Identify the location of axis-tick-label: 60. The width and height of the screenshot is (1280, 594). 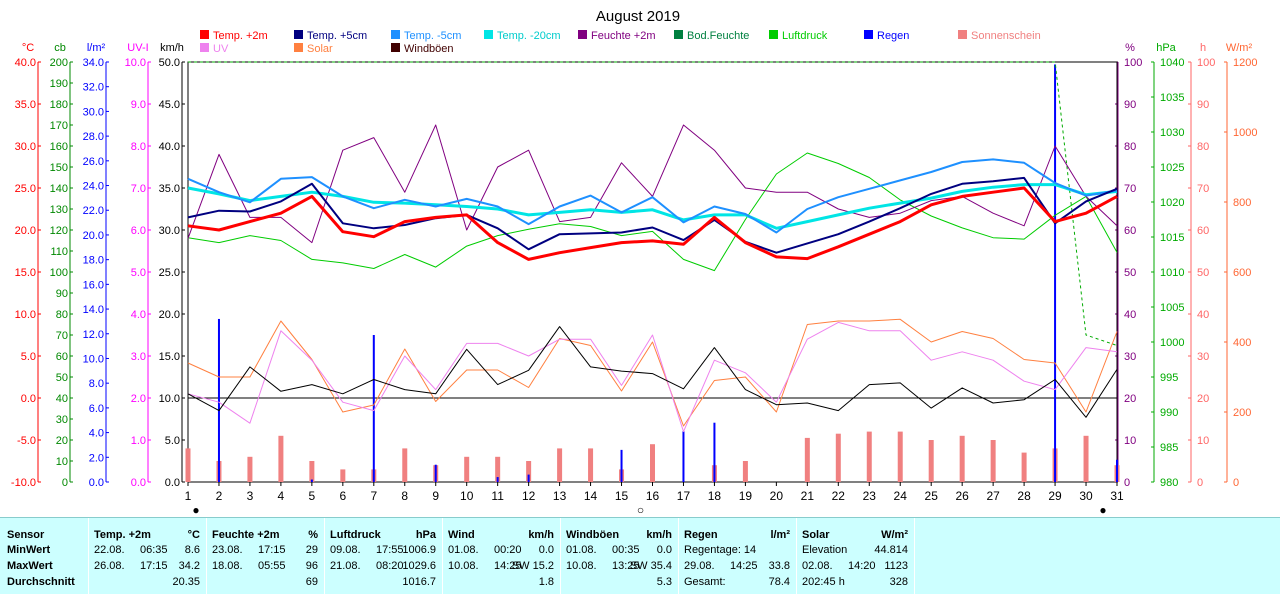
(62, 357).